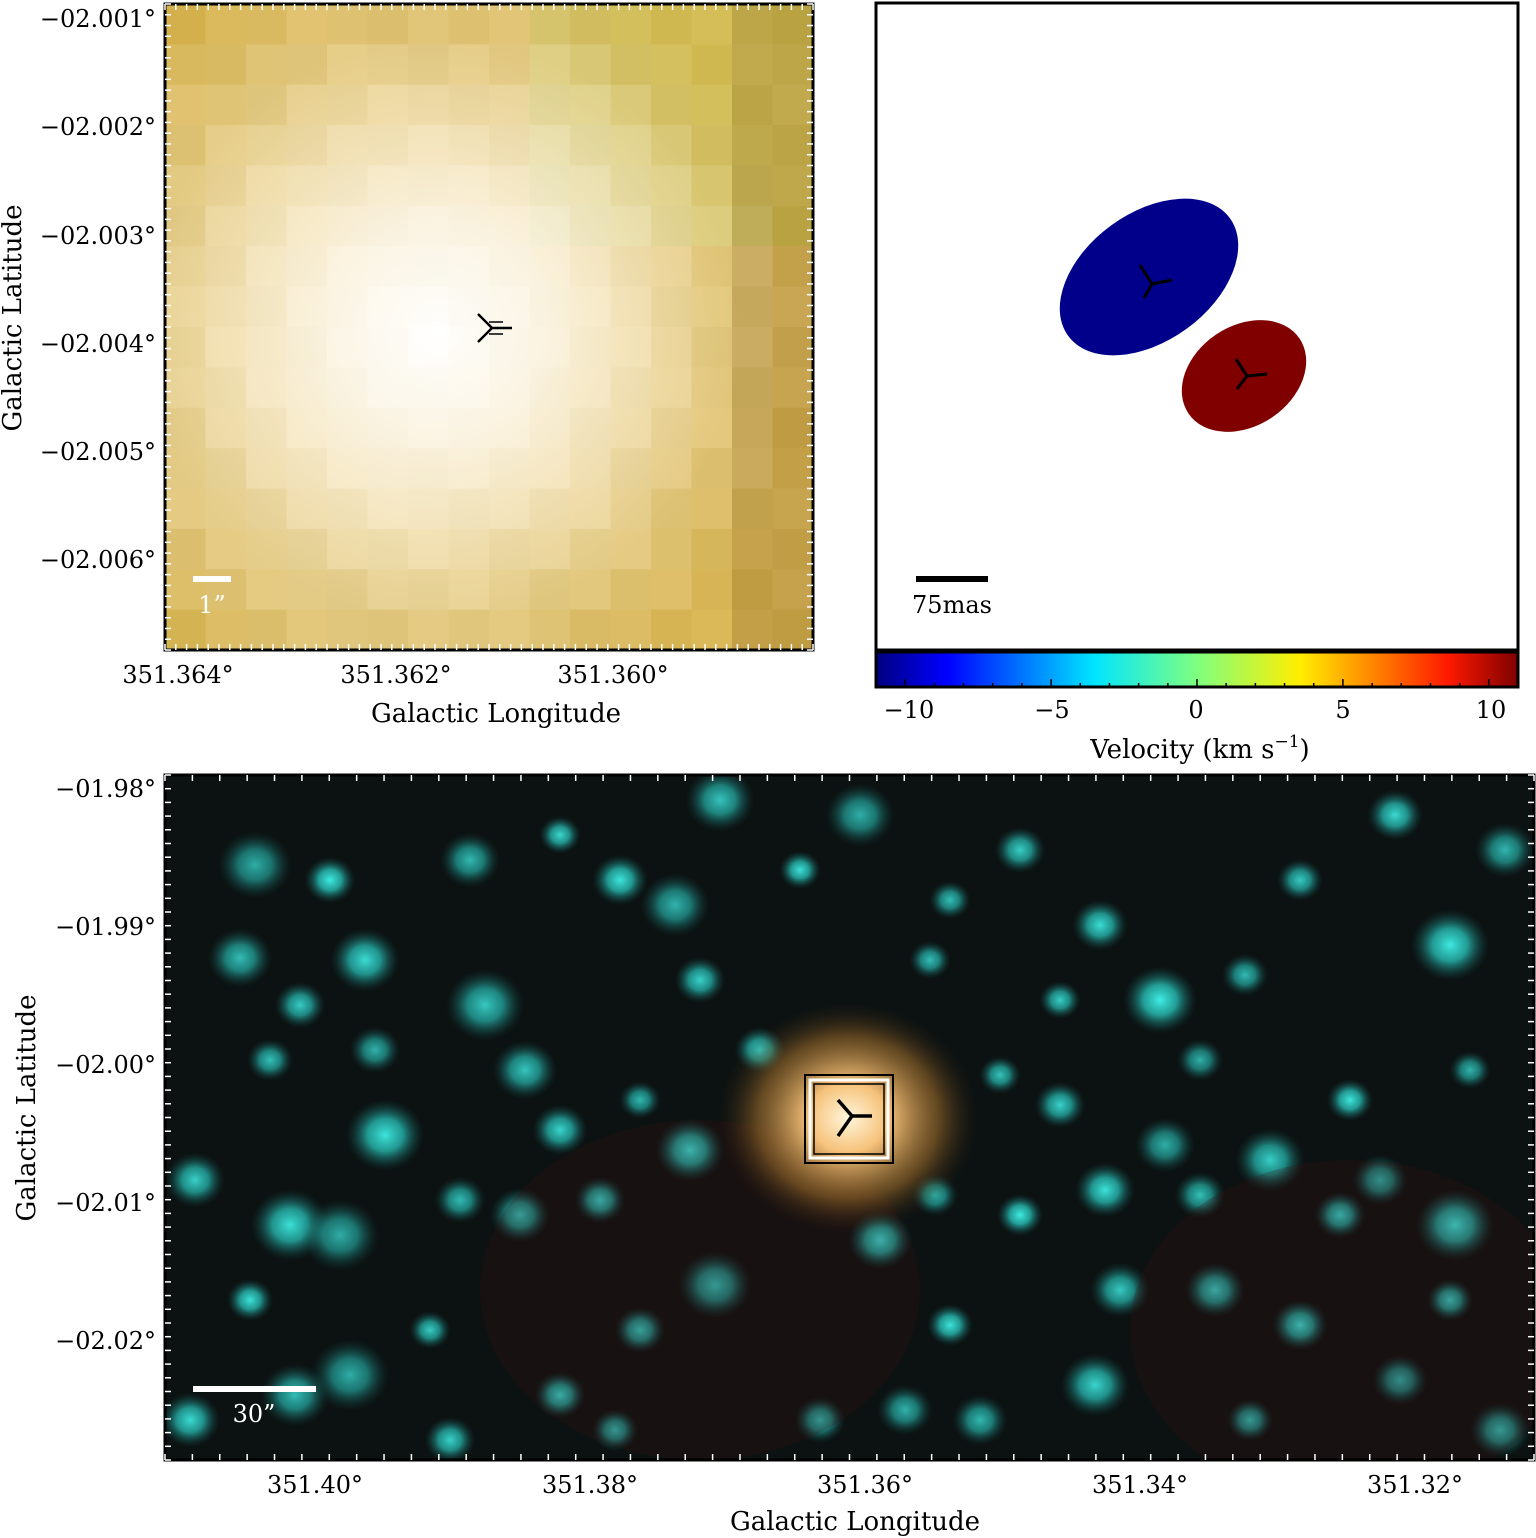 This screenshot has height=1538, width=1536. Describe the element at coordinates (105, 789) in the screenshot. I see `panel-c-ytick: −01.98°` at that location.